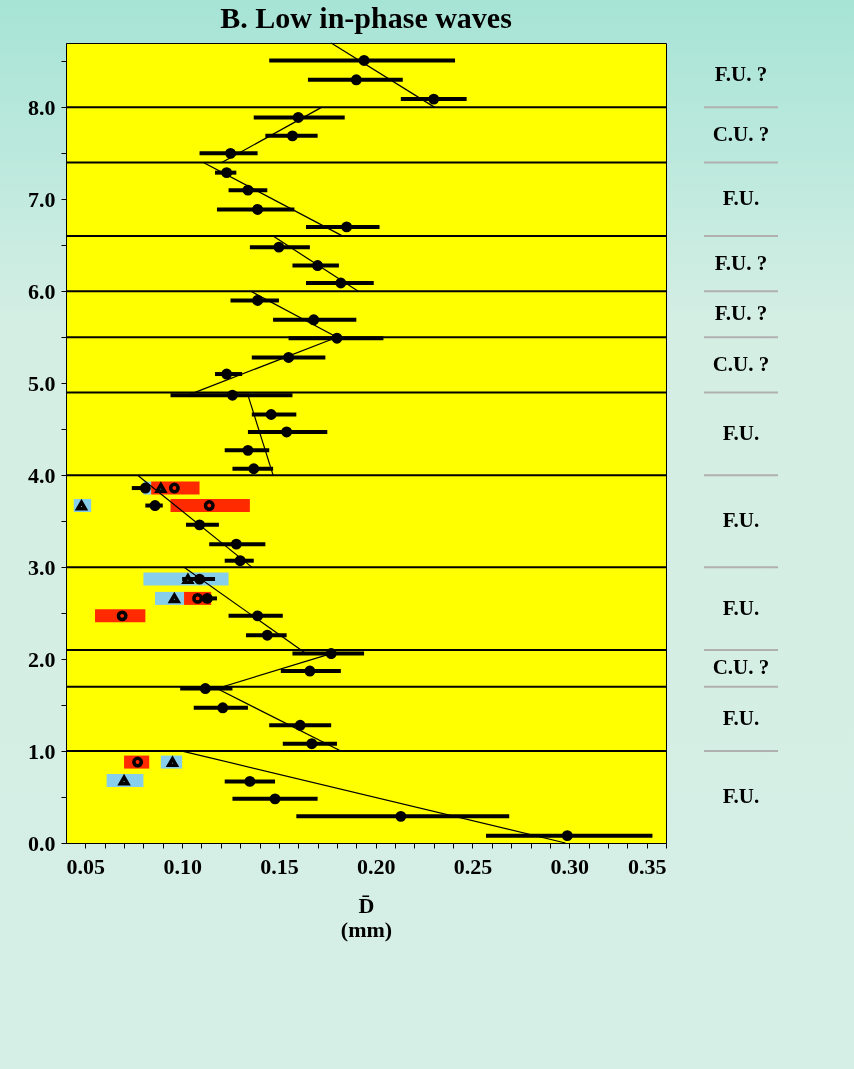  What do you see at coordinates (42, 291) in the screenshot?
I see `y-tick-label: 6.0` at bounding box center [42, 291].